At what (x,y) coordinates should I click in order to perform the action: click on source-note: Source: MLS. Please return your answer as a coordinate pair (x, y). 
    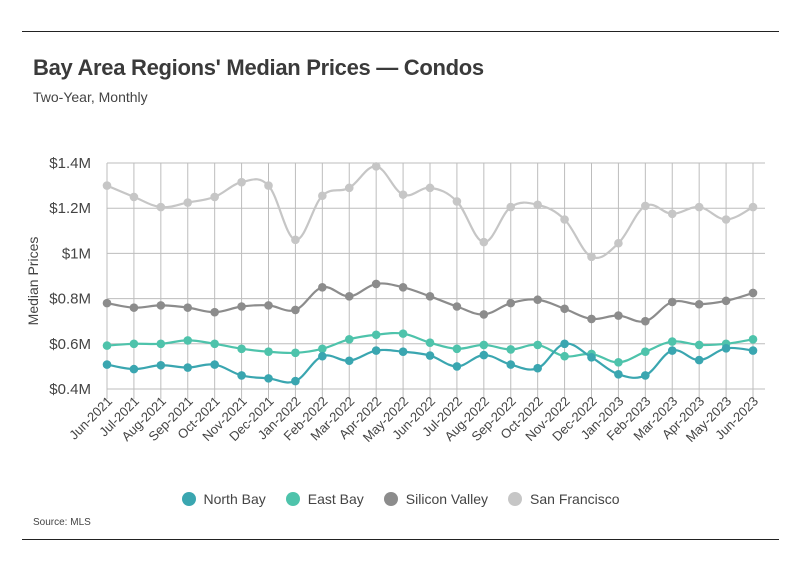
    Looking at the image, I should click on (62, 522).